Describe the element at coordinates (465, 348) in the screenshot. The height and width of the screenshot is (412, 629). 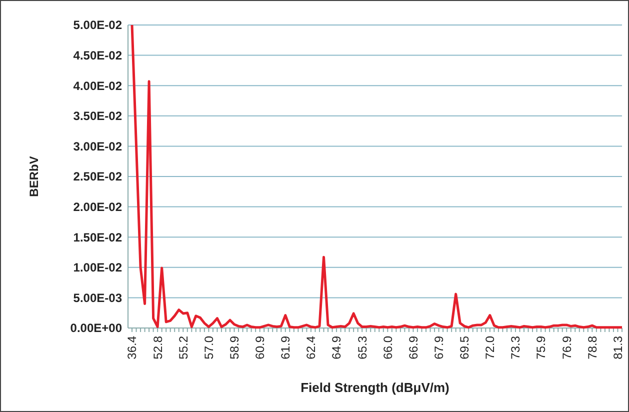
I see `x-tick-label: 69.5` at that location.